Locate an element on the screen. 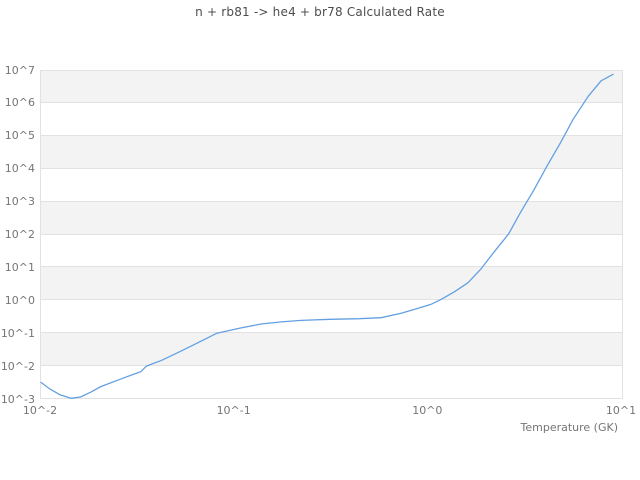 This screenshot has height=480, width=640. x-tick-label: 10^-1 is located at coordinates (233, 410).